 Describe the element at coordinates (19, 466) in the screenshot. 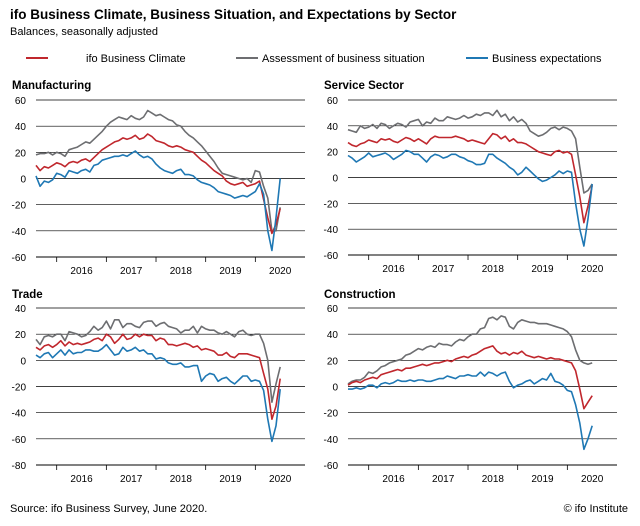

I see `y-tick-label: -80` at that location.